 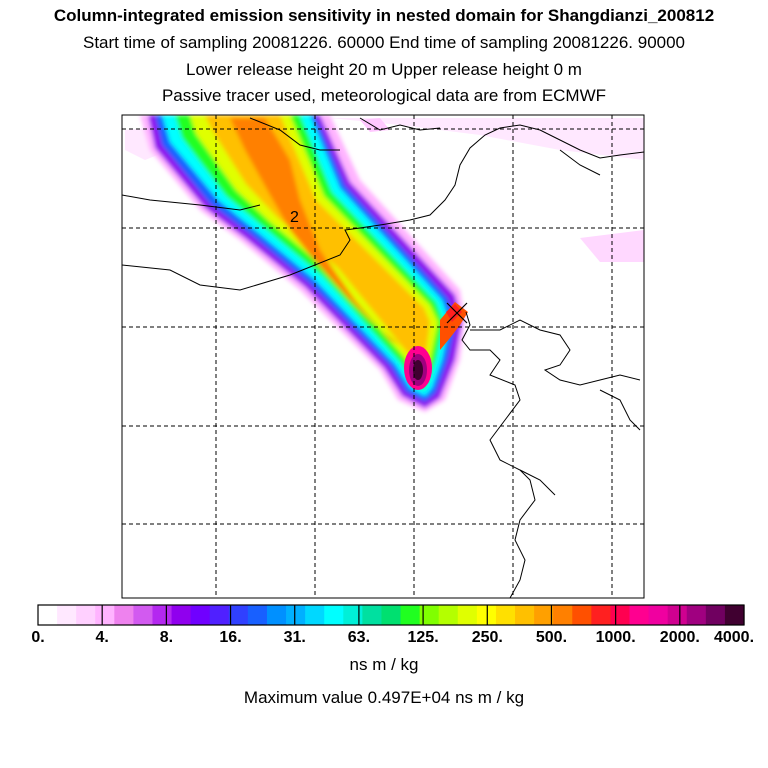 What do you see at coordinates (38, 637) in the screenshot?
I see `colorbar-tick-label: 0.` at bounding box center [38, 637].